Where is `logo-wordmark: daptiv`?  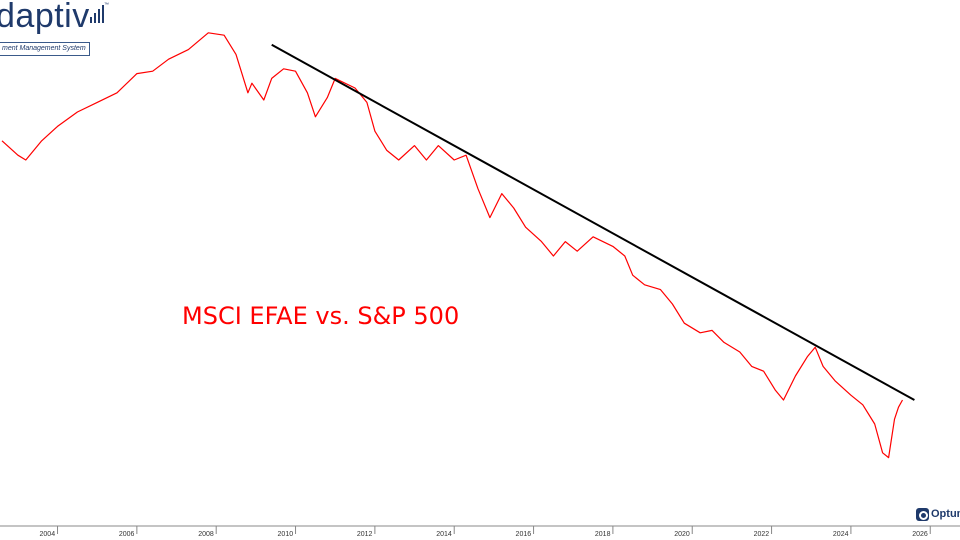
logo-wordmark: daptiv is located at coordinates (45, 17).